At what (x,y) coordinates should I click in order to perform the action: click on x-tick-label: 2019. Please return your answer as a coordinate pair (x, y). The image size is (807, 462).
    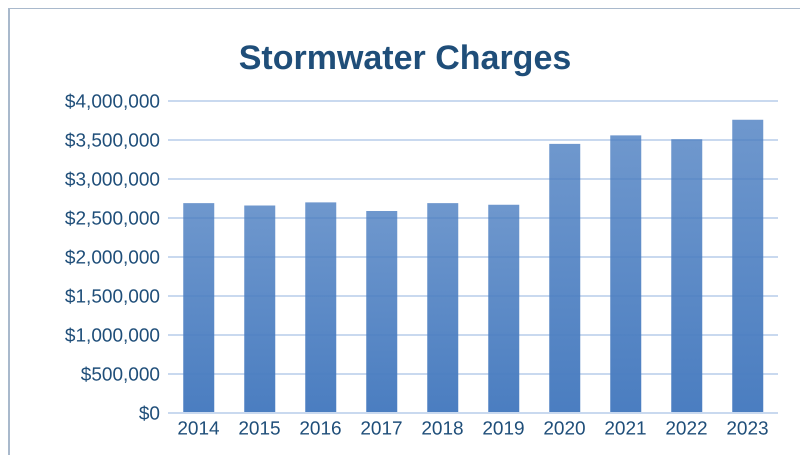
    Looking at the image, I should click on (503, 429).